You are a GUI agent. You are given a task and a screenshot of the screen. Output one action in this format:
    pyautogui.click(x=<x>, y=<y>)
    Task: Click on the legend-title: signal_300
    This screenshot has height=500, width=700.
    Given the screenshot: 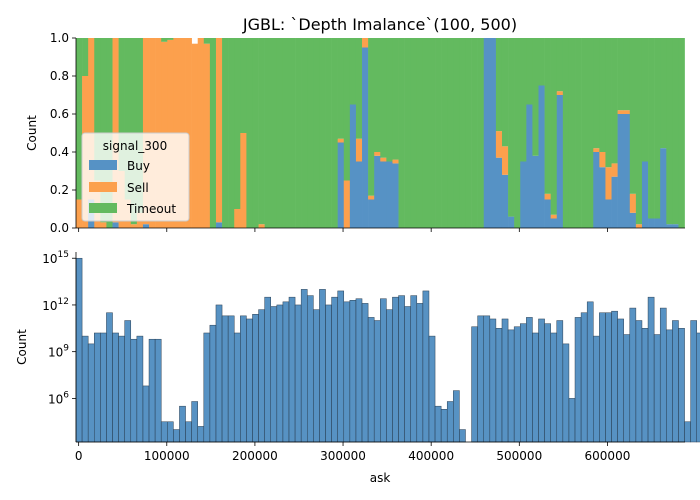 What is the action you would take?
    pyautogui.click(x=135, y=146)
    